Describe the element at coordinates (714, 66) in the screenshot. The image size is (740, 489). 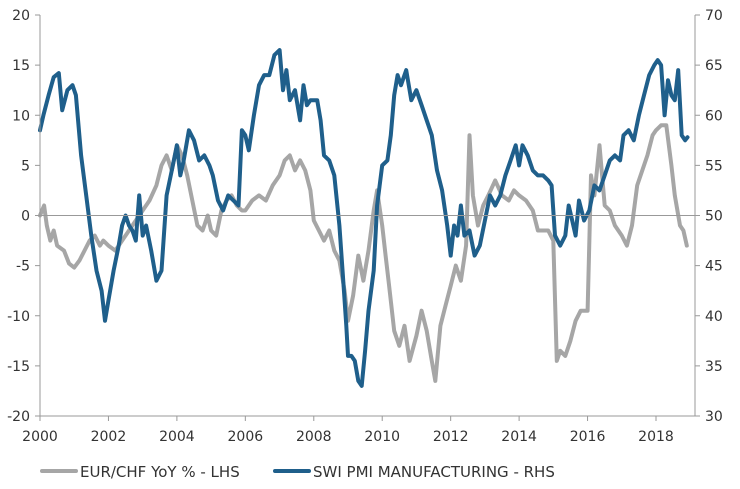
I see `y-right-tick-label: 65` at that location.